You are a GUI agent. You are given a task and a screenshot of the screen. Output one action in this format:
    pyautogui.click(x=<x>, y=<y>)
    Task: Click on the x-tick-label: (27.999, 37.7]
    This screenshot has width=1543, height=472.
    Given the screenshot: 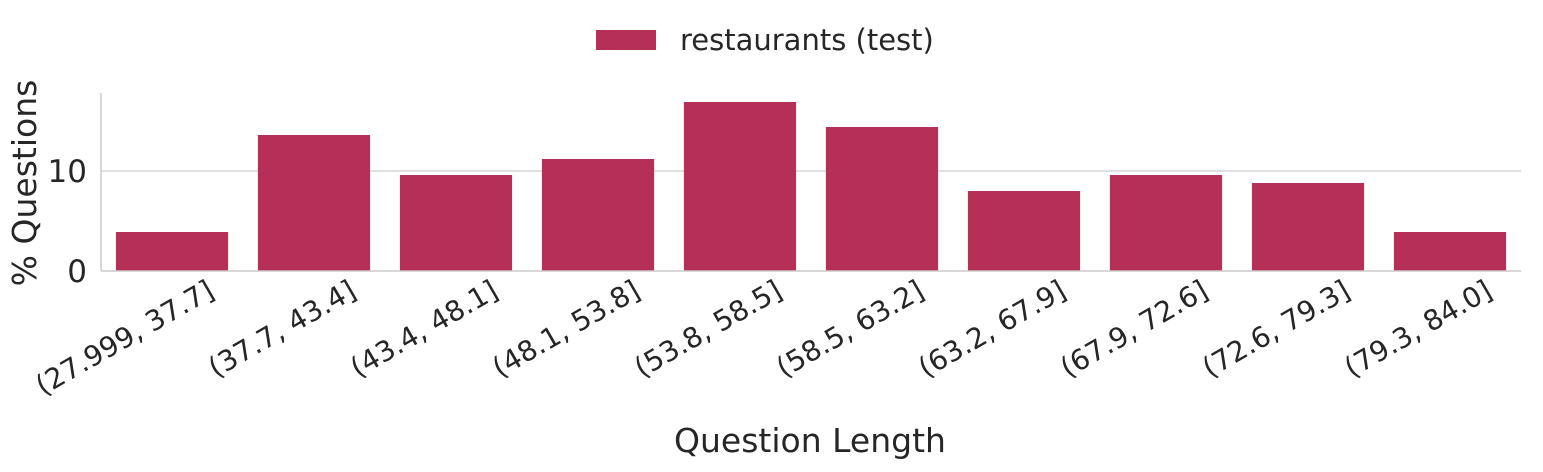 What is the action you would take?
    pyautogui.click(x=125, y=337)
    